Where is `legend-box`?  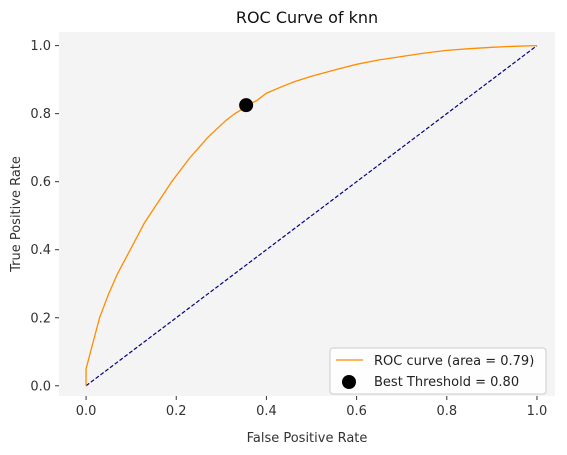
legend-box is located at coordinates (438, 371).